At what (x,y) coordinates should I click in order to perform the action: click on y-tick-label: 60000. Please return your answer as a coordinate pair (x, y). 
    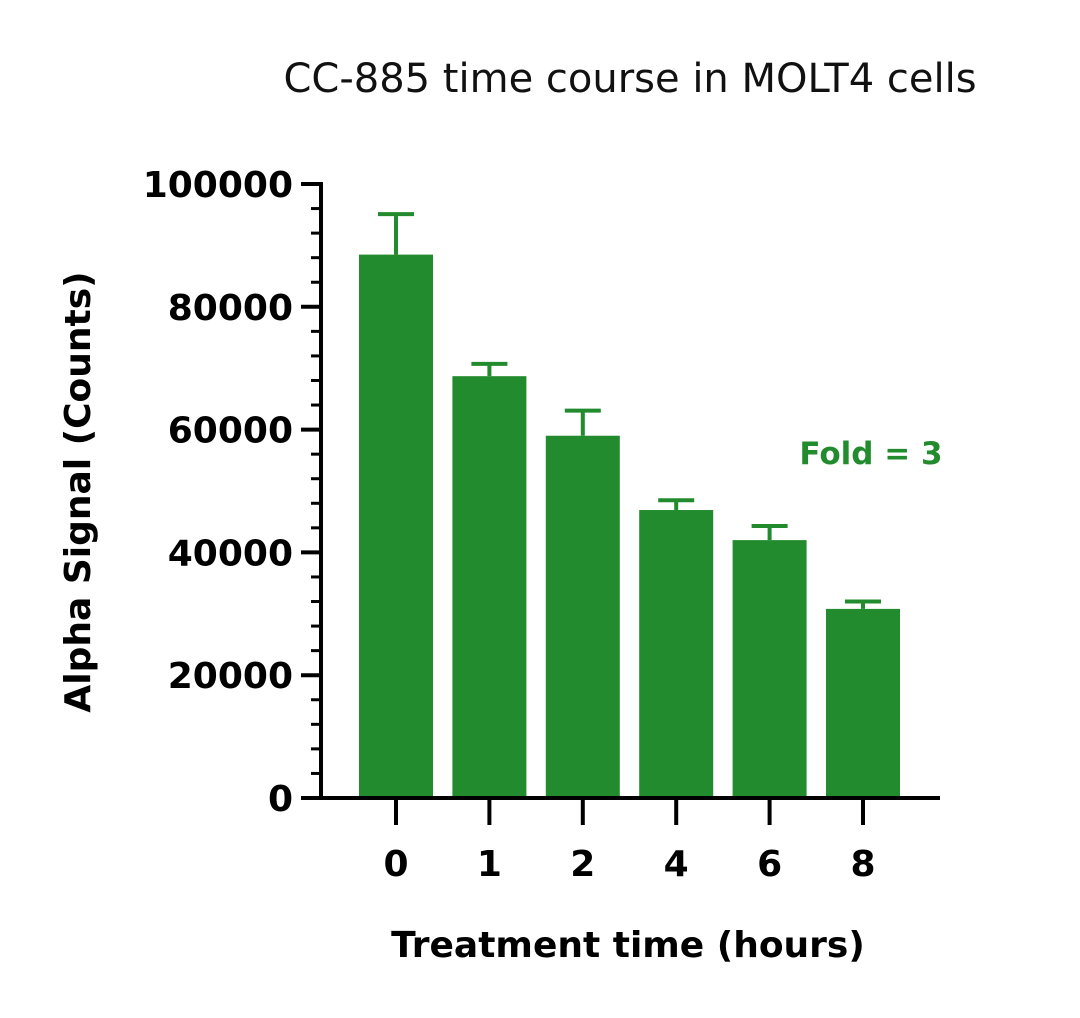
    Looking at the image, I should click on (230, 431).